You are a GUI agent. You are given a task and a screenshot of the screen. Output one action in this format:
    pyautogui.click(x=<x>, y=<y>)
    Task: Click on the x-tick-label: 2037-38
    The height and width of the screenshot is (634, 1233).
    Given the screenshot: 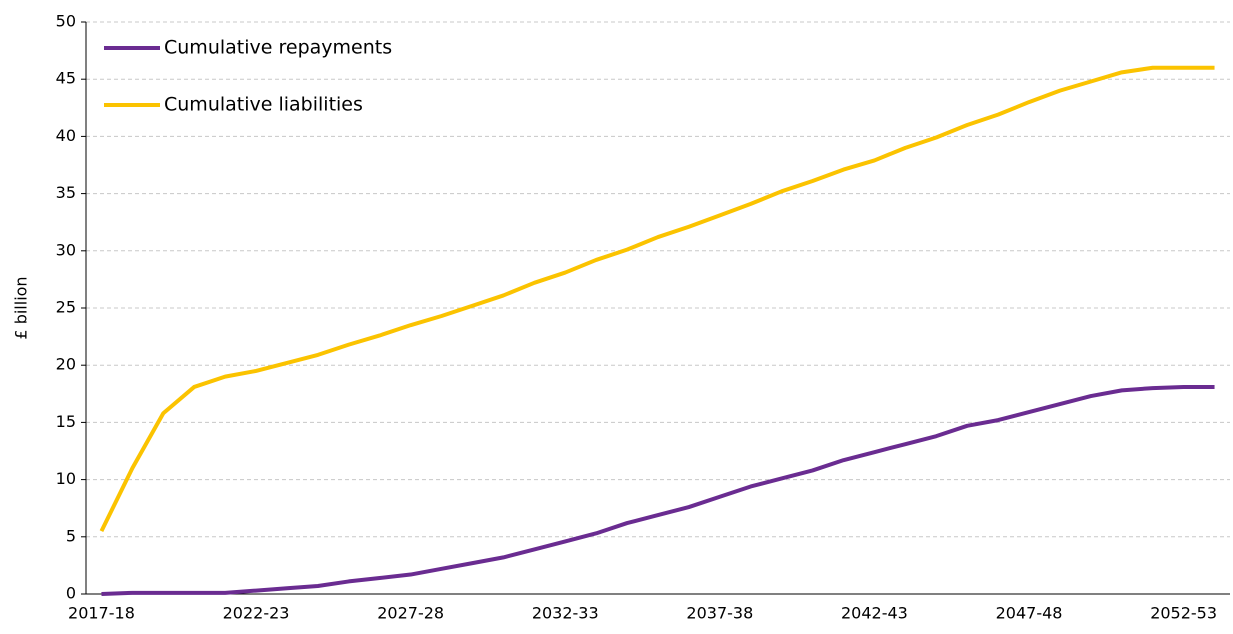 What is the action you would take?
    pyautogui.click(x=719, y=613)
    